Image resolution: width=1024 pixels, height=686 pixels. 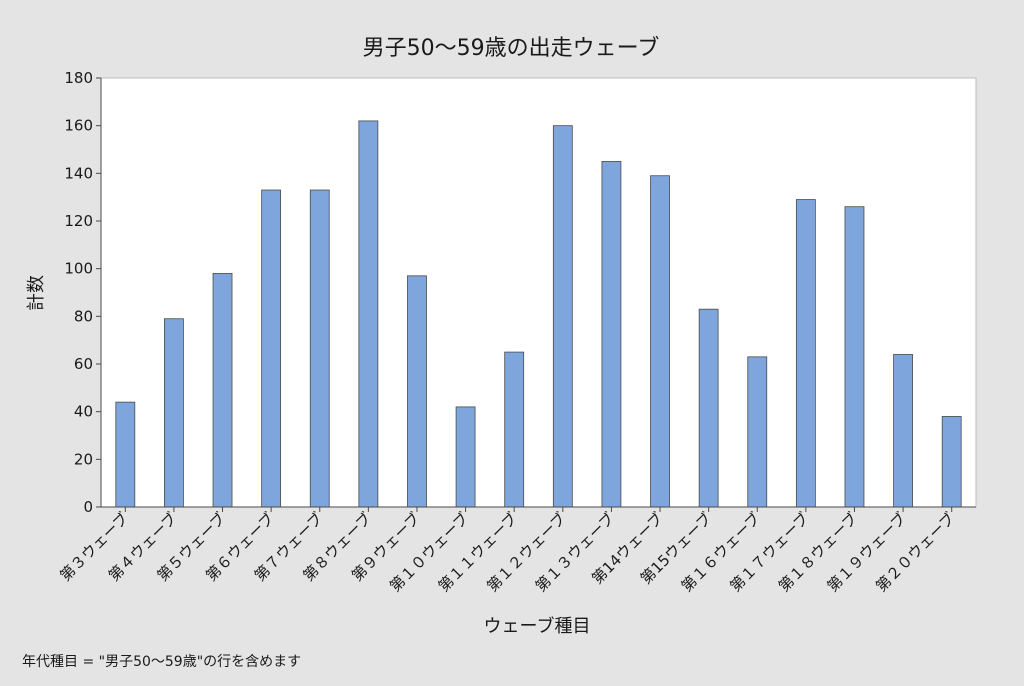 What do you see at coordinates (162, 662) in the screenshot?
I see `footnote: 年代種目 = "男子50～59歳"の行を含めます` at bounding box center [162, 662].